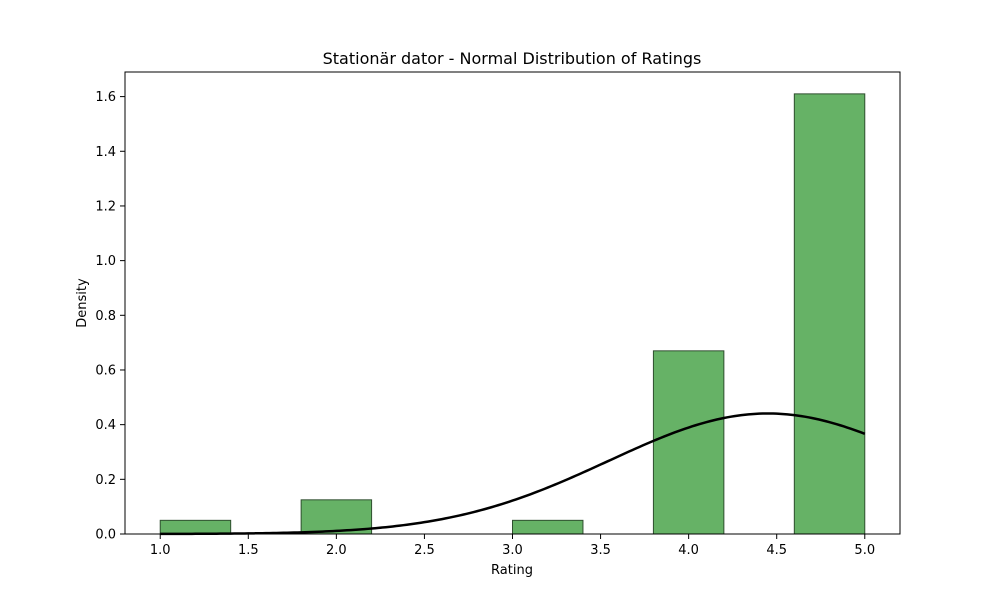 The width and height of the screenshot is (1000, 600). Describe the element at coordinates (105, 425) in the screenshot. I see `y-tick-label: 0.4` at that location.